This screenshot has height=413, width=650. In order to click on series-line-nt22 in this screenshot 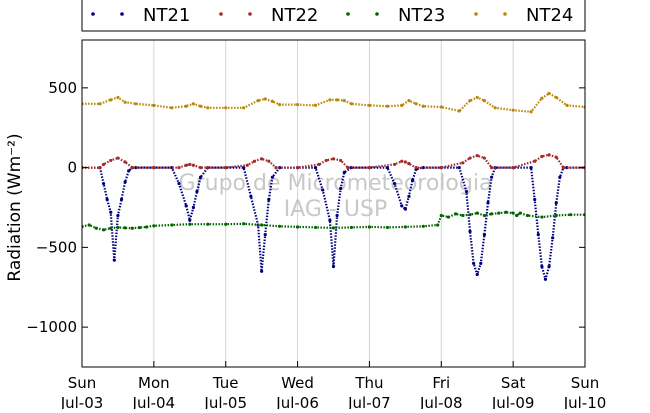, I will do `click(333, 161)`.